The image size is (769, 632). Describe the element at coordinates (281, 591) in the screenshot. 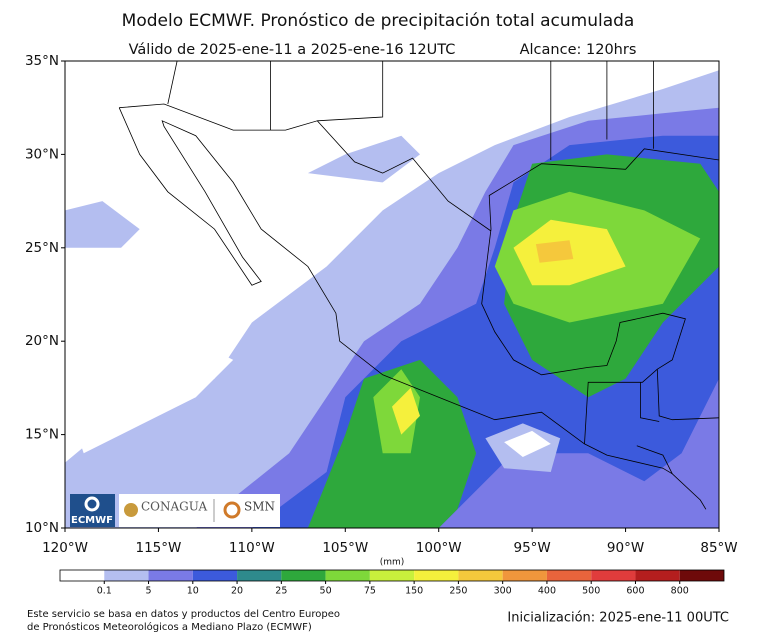

I see `colorbar-label: 25` at that location.